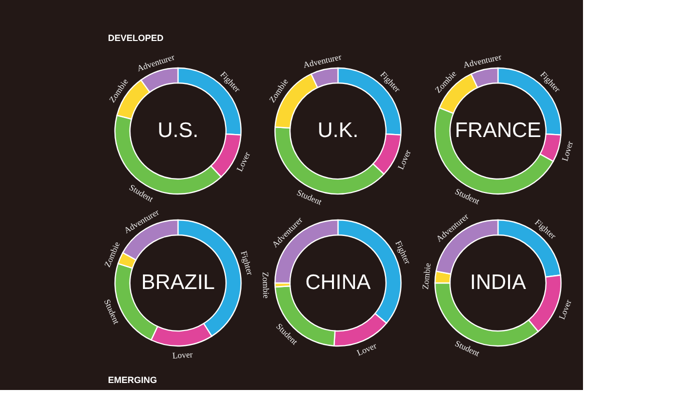 The image size is (690, 419). I want to click on text: EMERGING, so click(133, 380).